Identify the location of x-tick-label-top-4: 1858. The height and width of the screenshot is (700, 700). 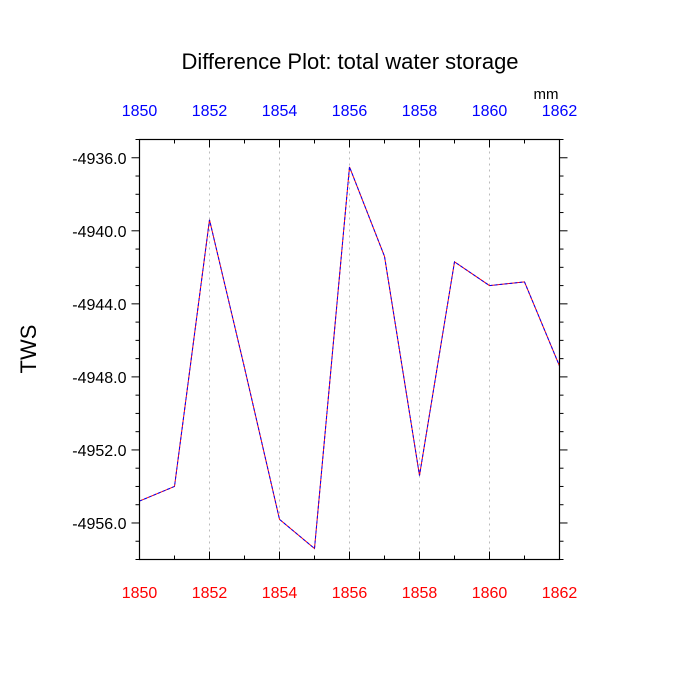
(420, 111).